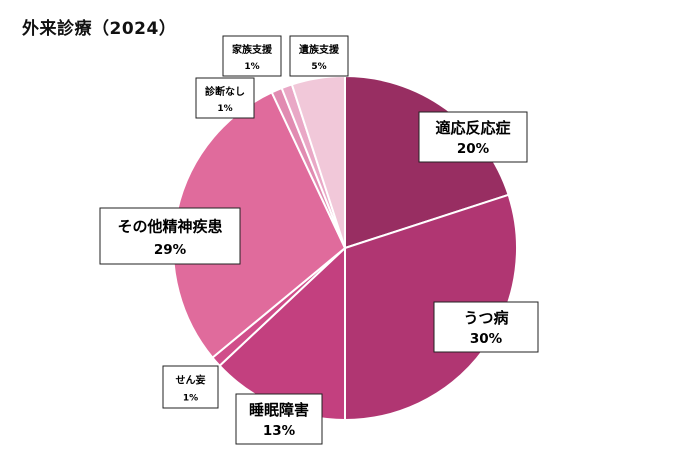 The image size is (690, 459). I want to click on slice-value-label: 5%, so click(318, 67).